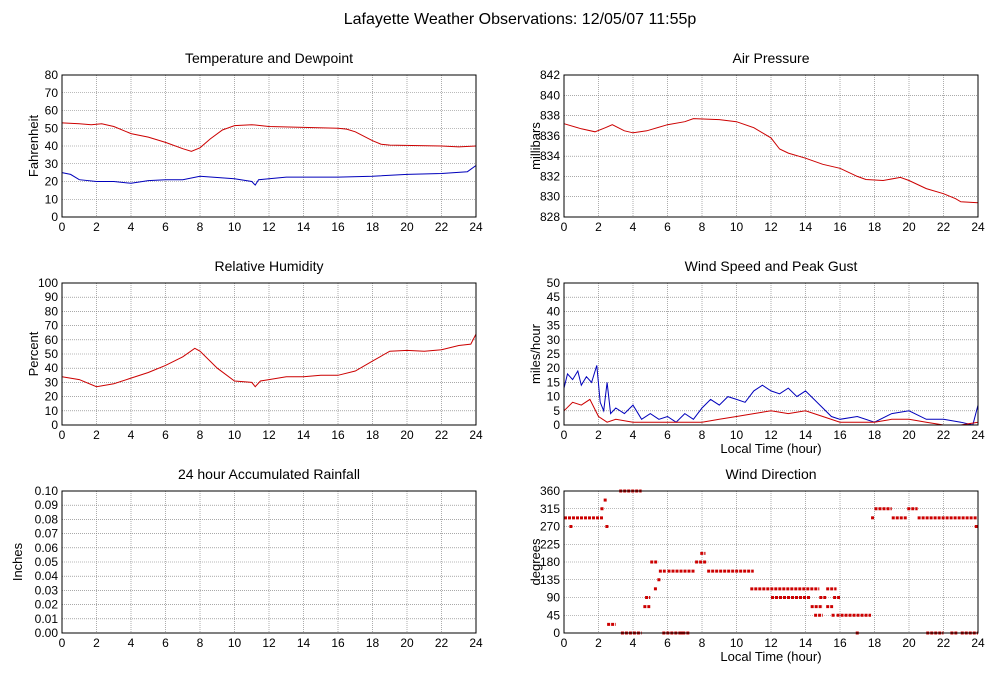 The height and width of the screenshot is (680, 1000). I want to click on rain-xtick-label: 16, so click(338, 643).